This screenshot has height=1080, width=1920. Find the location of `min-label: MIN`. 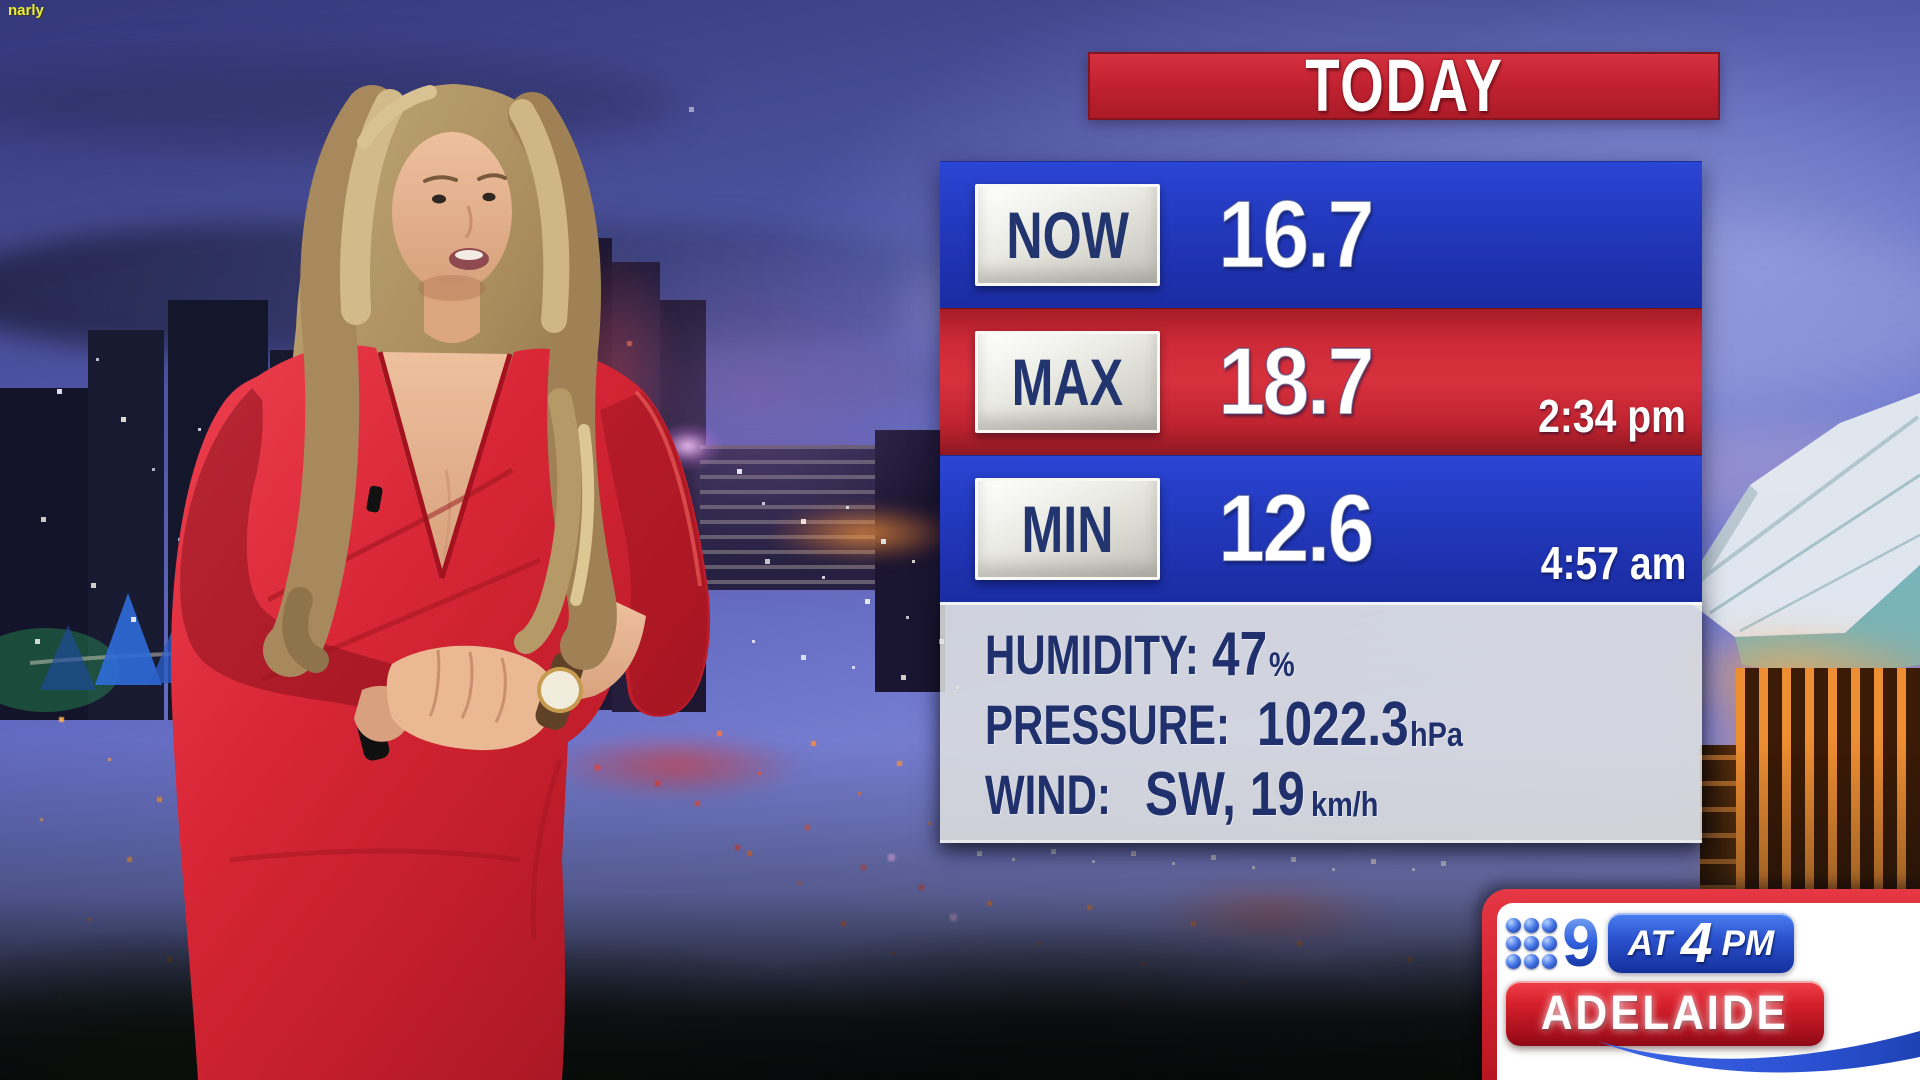

min-label: MIN is located at coordinates (1067, 528).